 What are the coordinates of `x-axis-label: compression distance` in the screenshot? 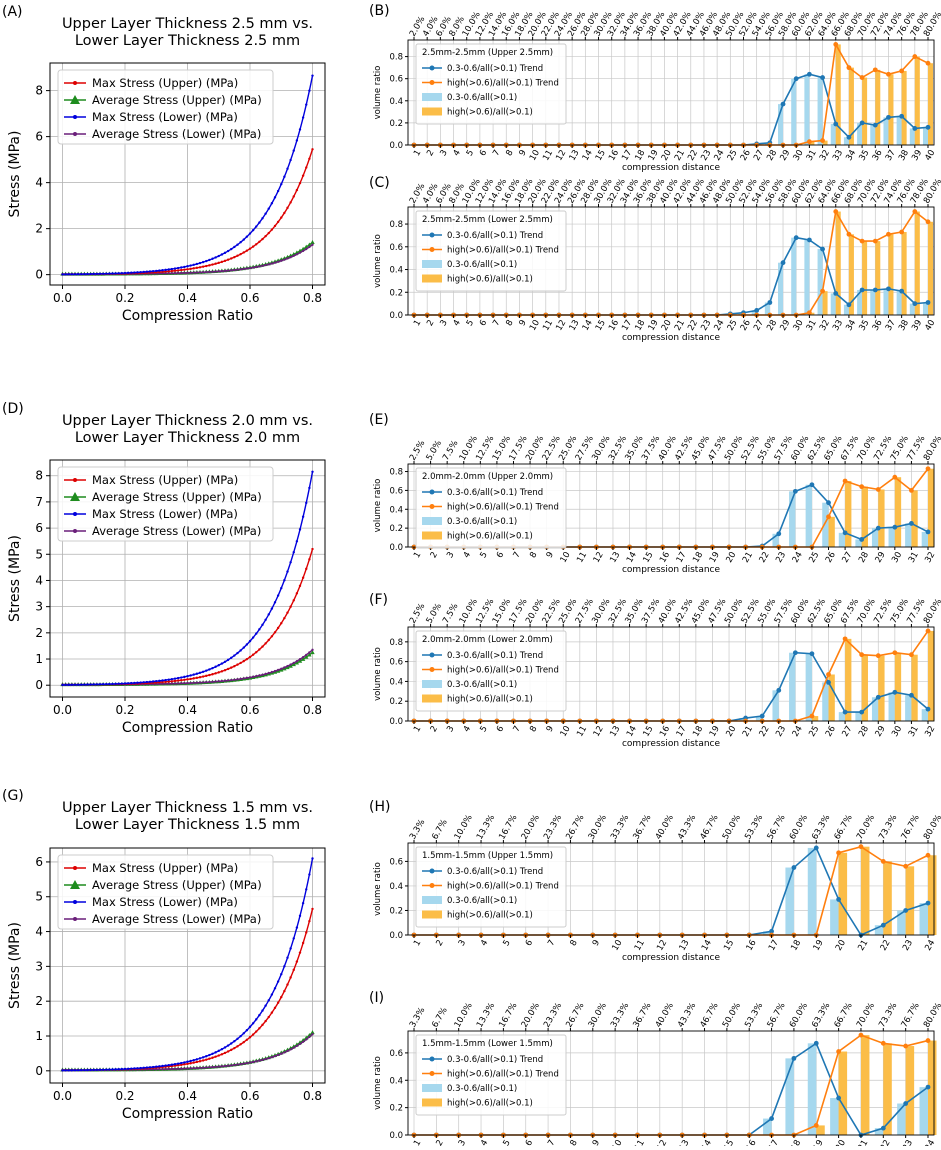 It's located at (671, 168).